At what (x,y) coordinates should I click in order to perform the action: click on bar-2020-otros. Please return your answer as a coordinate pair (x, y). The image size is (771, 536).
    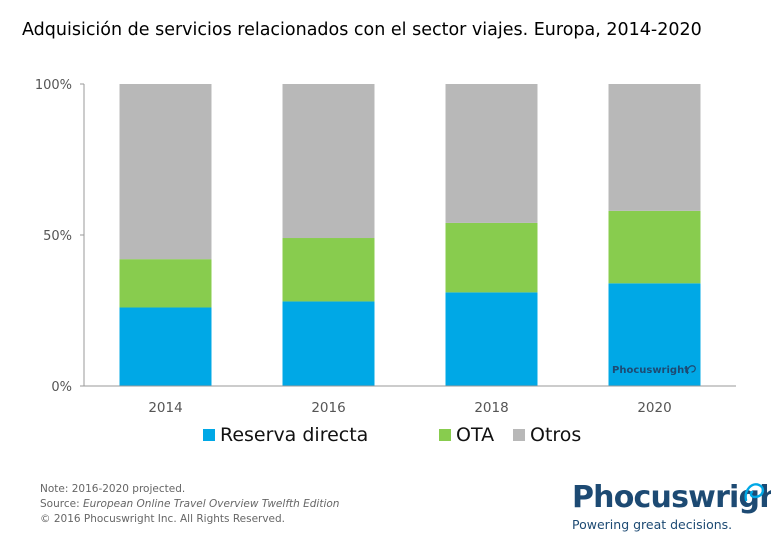
    Looking at the image, I should click on (654, 147).